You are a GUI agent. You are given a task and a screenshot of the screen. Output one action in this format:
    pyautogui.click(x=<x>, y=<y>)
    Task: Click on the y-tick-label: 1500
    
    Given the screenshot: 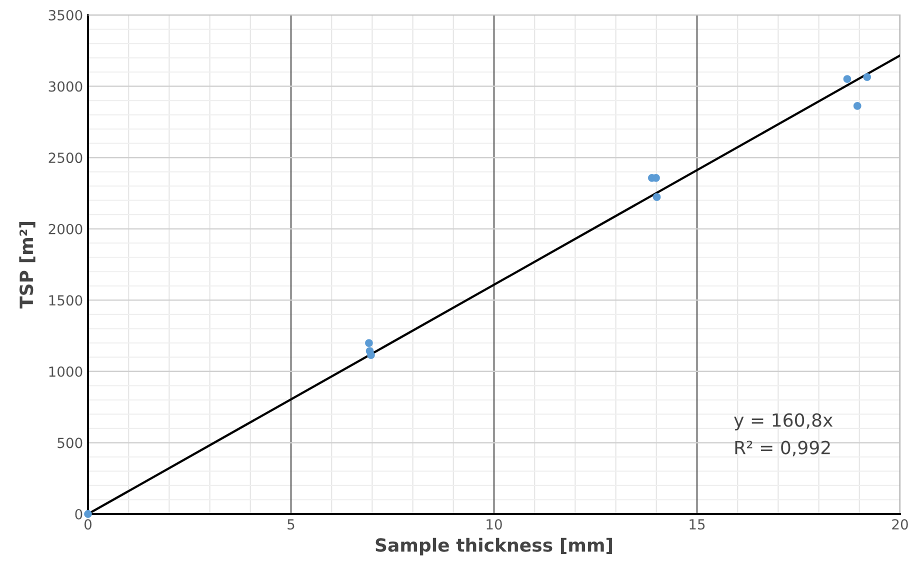 What is the action you would take?
    pyautogui.click(x=65, y=300)
    